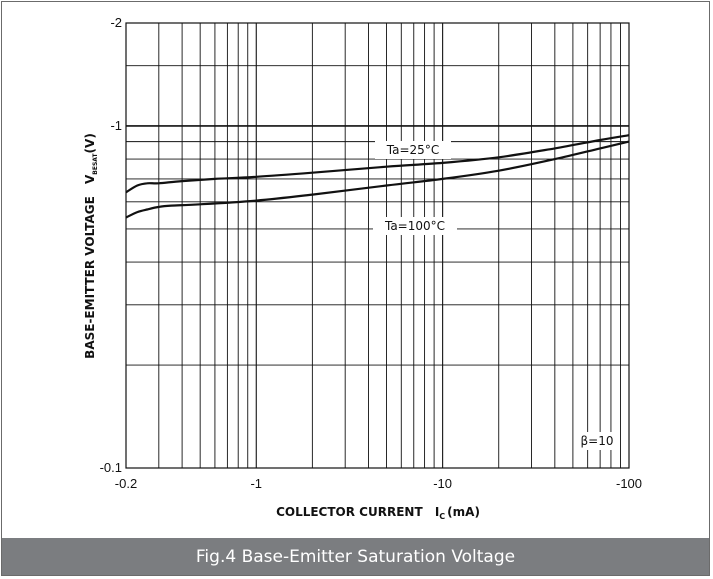 The width and height of the screenshot is (713, 579). I want to click on y-tick-label: -1, so click(116, 125).